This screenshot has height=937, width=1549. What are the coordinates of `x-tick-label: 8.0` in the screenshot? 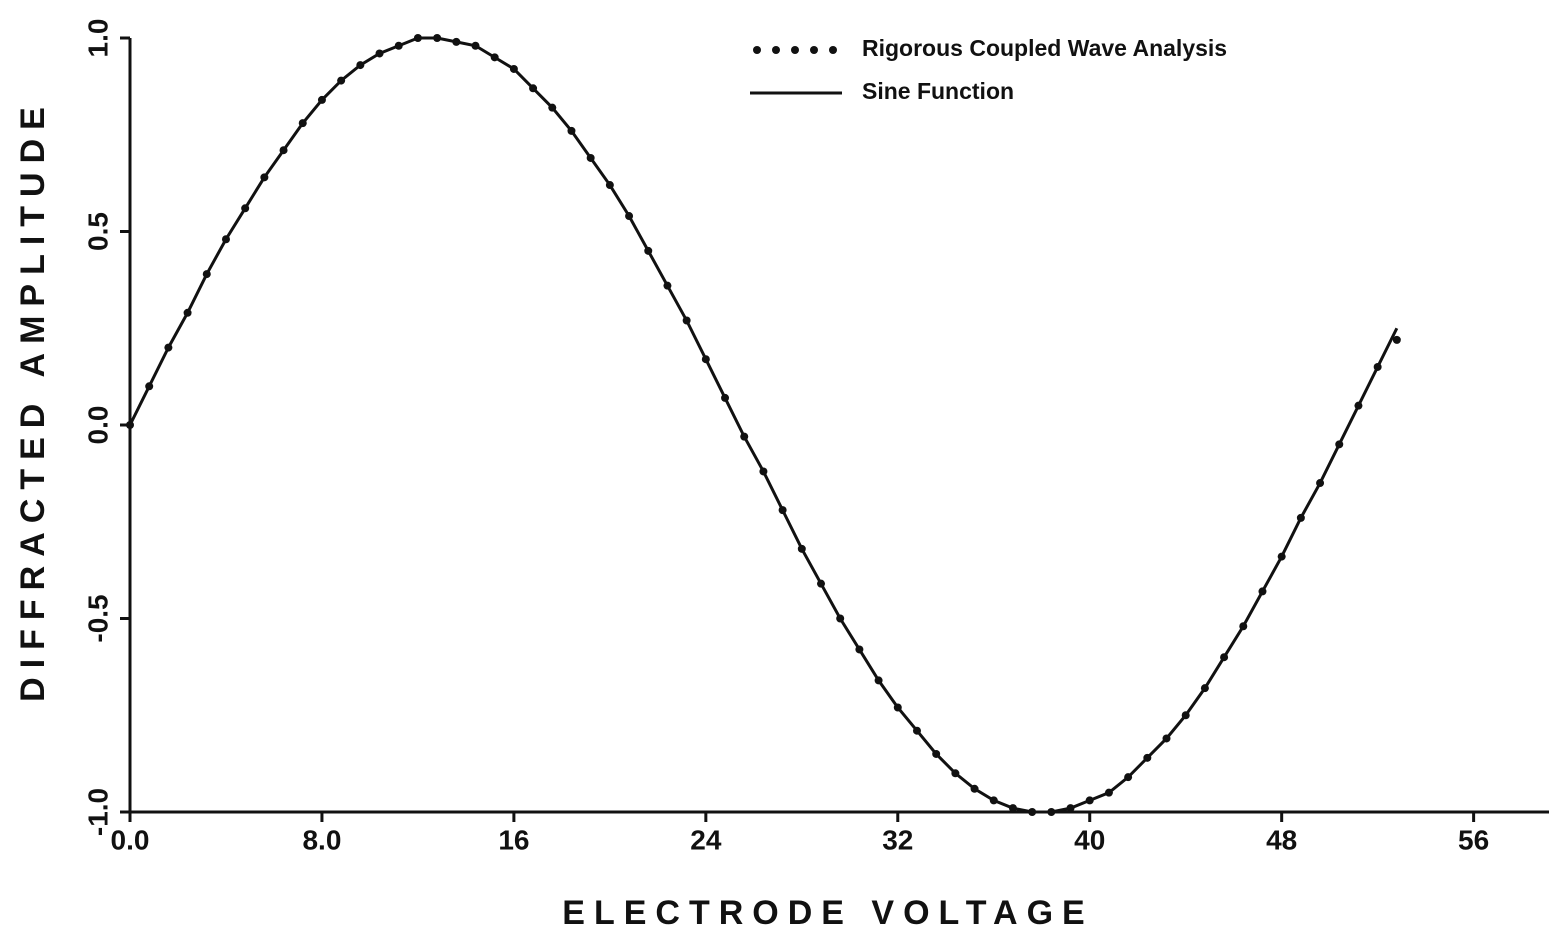 It's located at (321, 839).